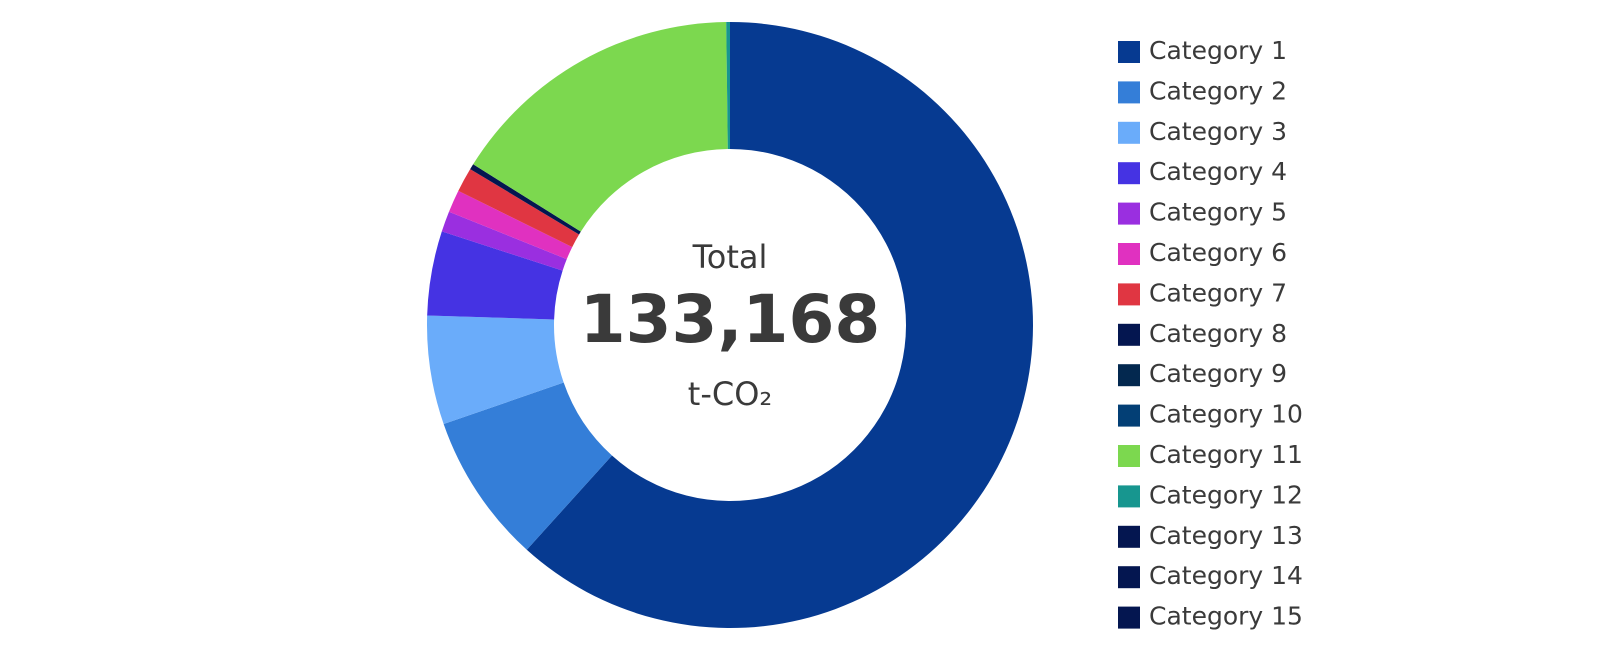 The image size is (1600, 671). What do you see at coordinates (1218, 252) in the screenshot?
I see `legend-label: Category 6` at bounding box center [1218, 252].